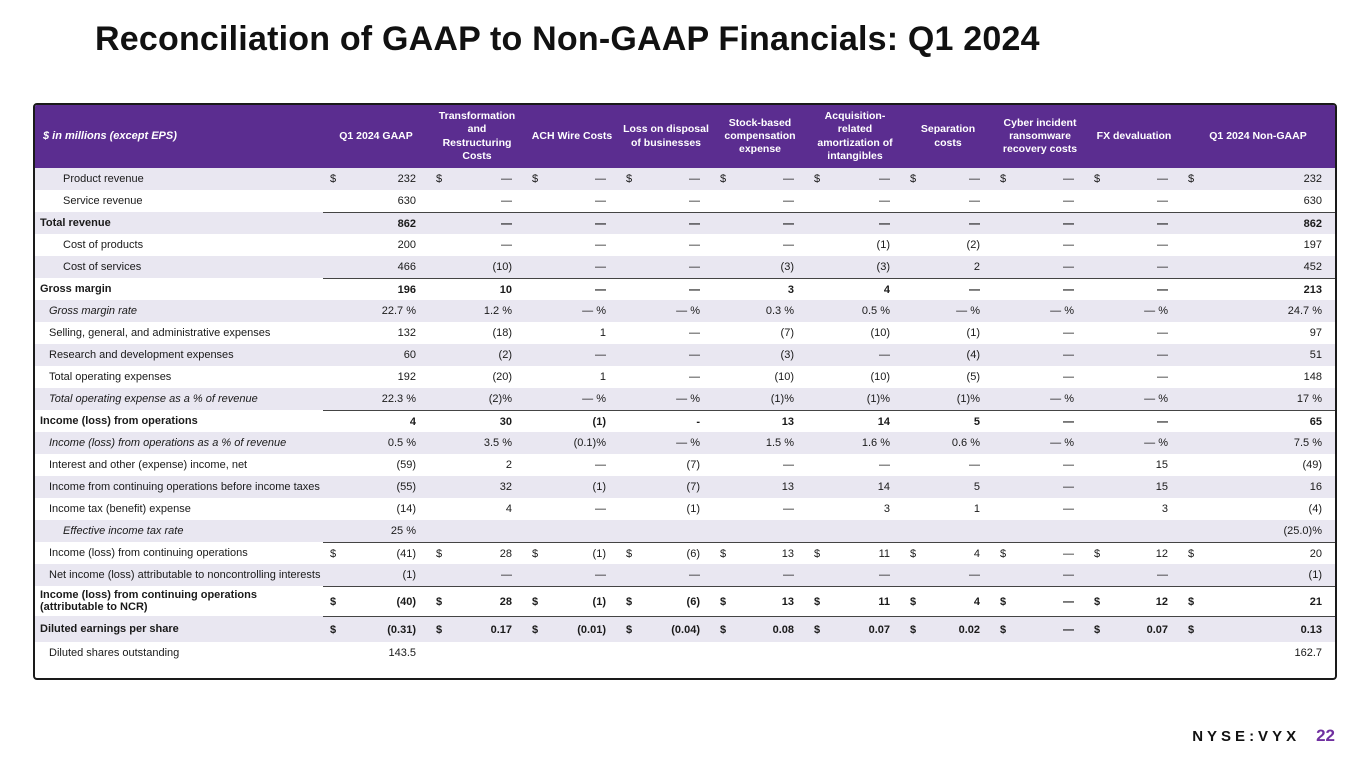 The image size is (1365, 768). I want to click on cell-value: 0.5 %, so click(875, 311).